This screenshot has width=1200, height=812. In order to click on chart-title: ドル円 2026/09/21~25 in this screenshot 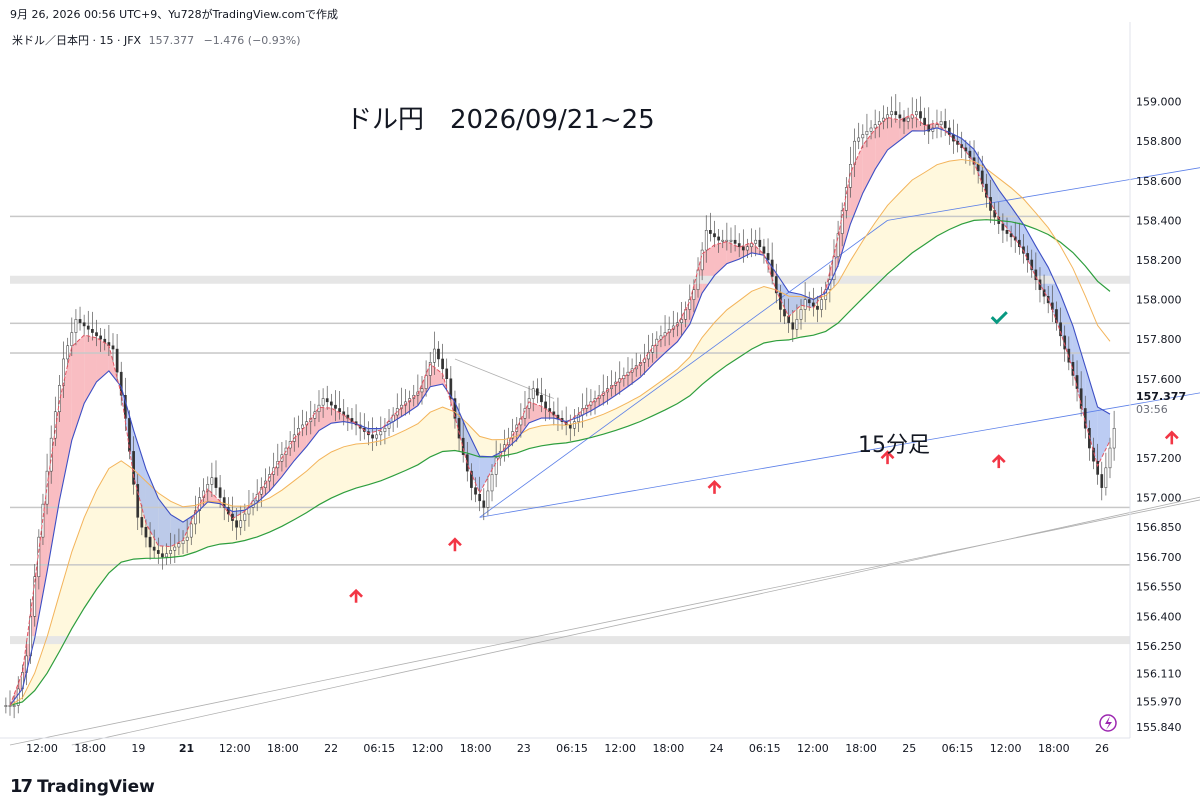, I will do `click(500, 120)`.